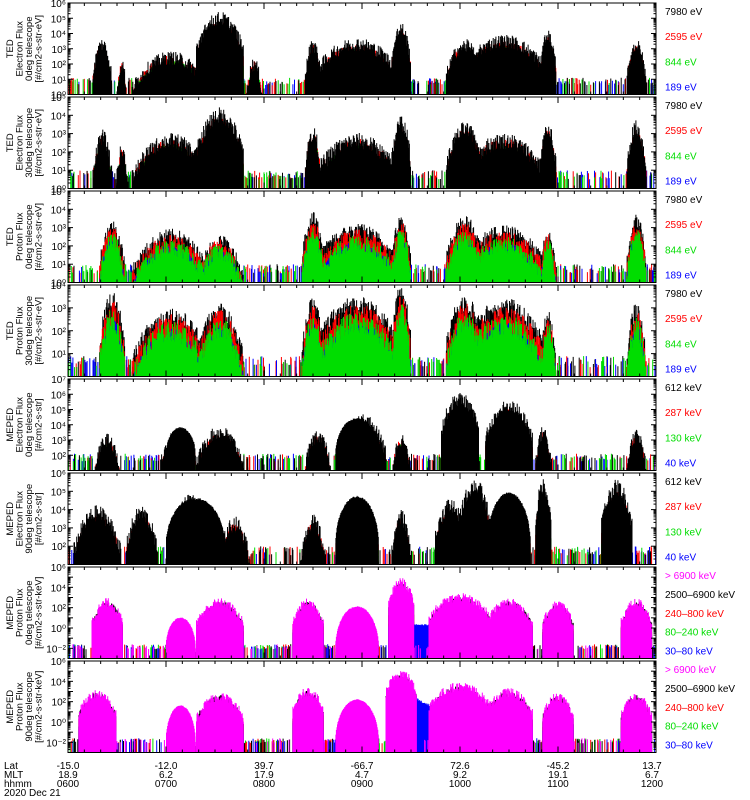 Image resolution: width=750 pixels, height=800 pixels. I want to click on footer-mlt-value: 17.9, so click(264, 775).